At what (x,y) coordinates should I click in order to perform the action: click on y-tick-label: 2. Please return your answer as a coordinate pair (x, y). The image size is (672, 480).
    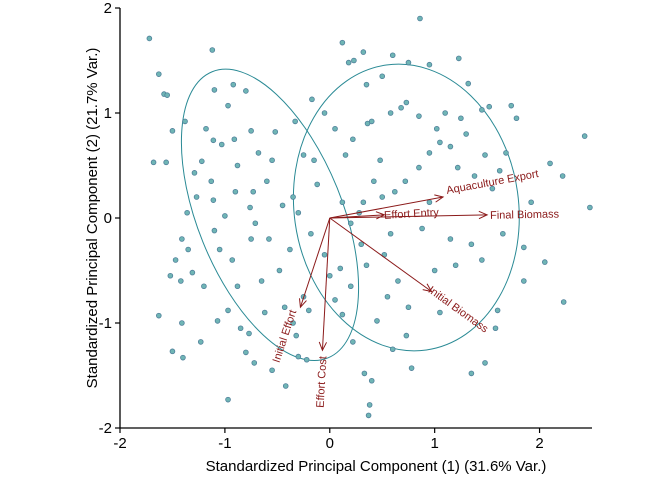
    Looking at the image, I should click on (108, 8).